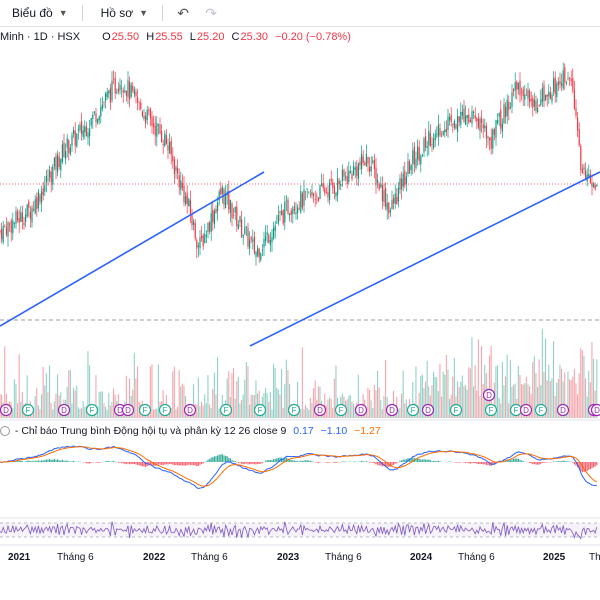 The width and height of the screenshot is (600, 600). Describe the element at coordinates (38, 13) in the screenshot. I see `chart-menu-button: Biểu đồ ▼` at that location.